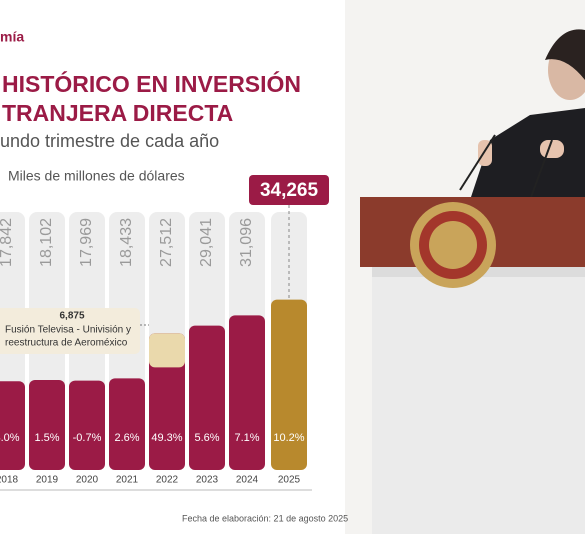 This screenshot has height=534, width=585. What do you see at coordinates (167, 480) in the screenshot?
I see `x-tick-label: 2022` at bounding box center [167, 480].